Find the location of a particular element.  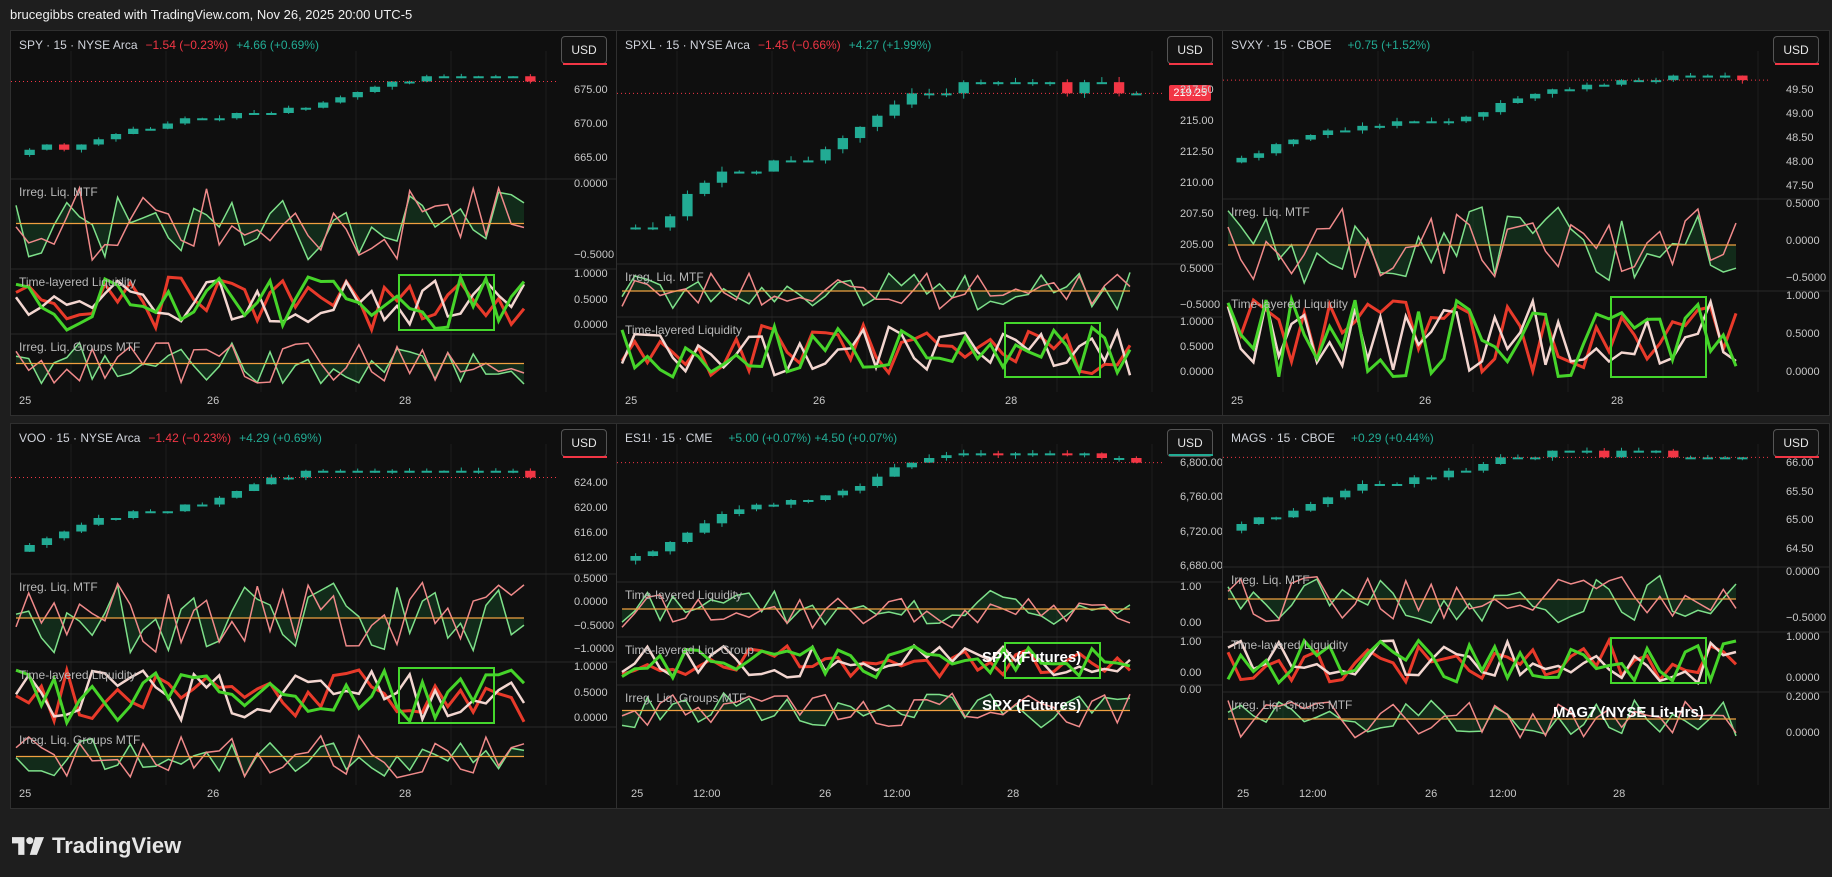

price-axis-label: 205.00 is located at coordinates (1197, 244).